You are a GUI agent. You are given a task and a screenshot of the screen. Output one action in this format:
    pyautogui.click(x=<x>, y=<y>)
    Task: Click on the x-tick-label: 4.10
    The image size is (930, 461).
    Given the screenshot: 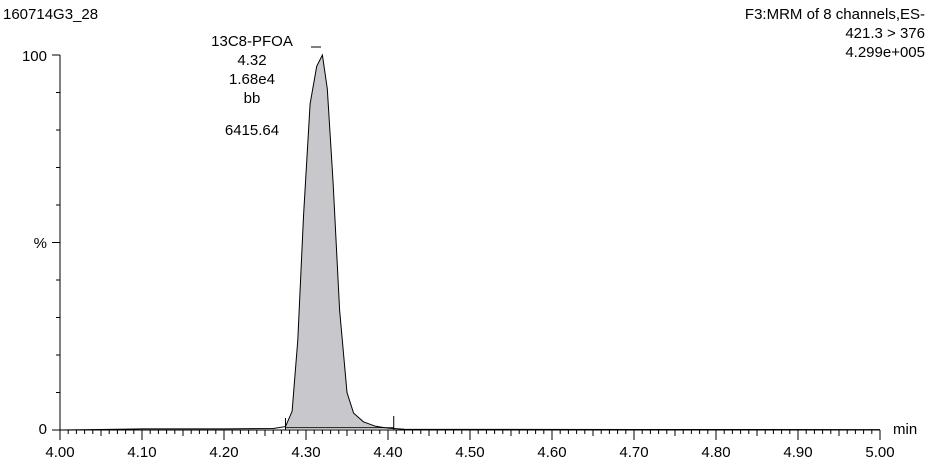 What is the action you would take?
    pyautogui.click(x=141, y=452)
    